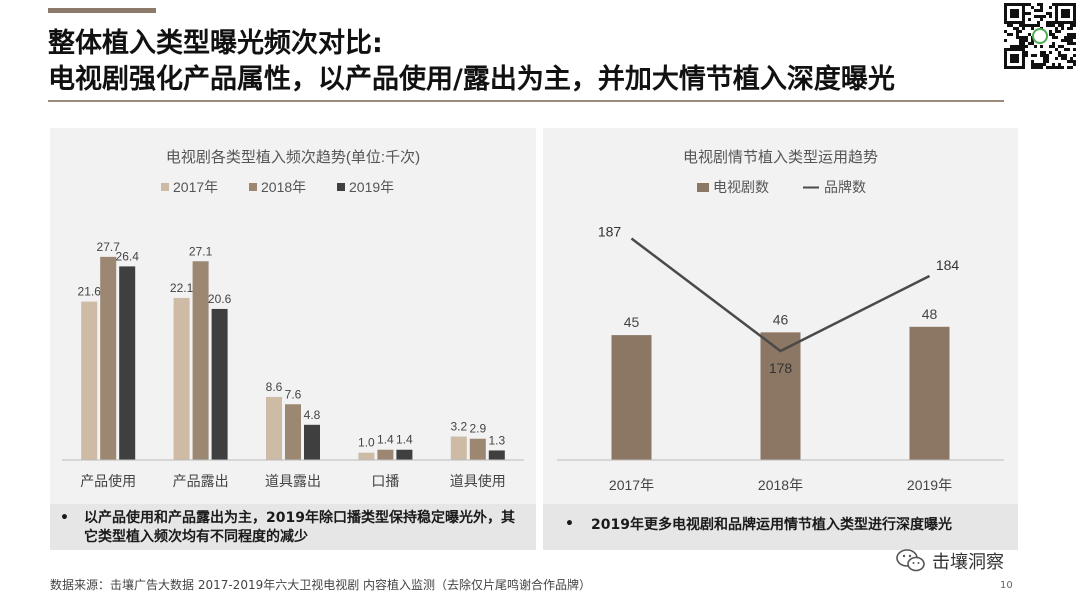 This screenshot has width=1080, height=608. I want to click on bar-value-label: 1.0, so click(366, 443).